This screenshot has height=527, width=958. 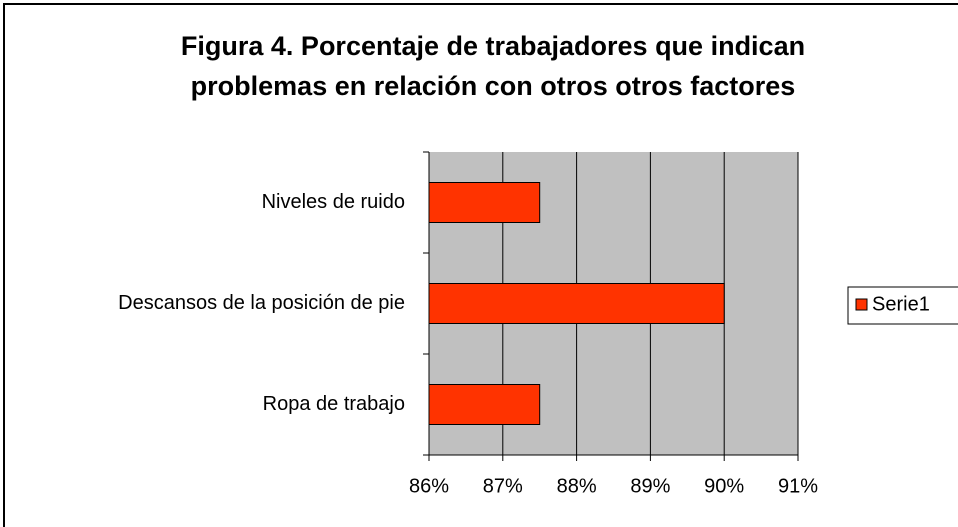 I want to click on legend-label: Serie1, so click(x=901, y=304).